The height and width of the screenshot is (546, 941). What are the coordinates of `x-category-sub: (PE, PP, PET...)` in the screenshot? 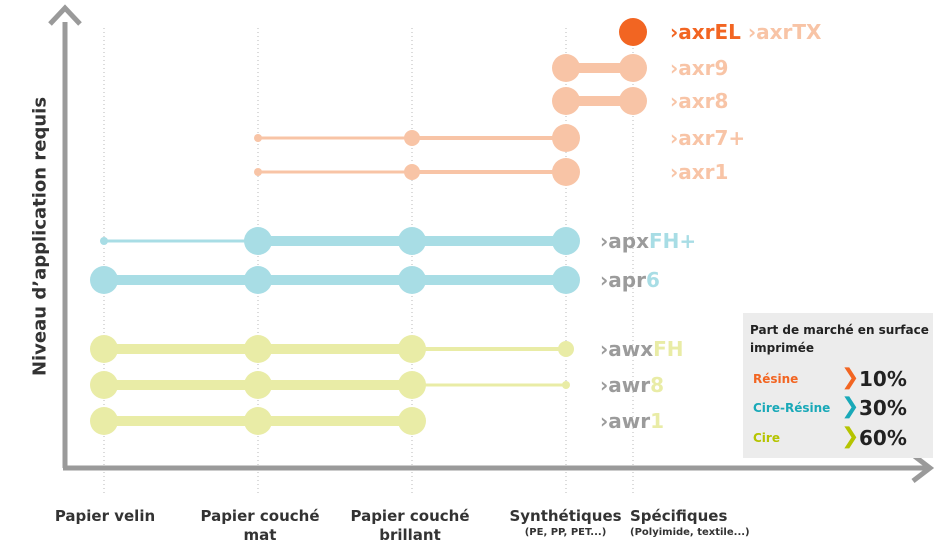 It's located at (565, 532).